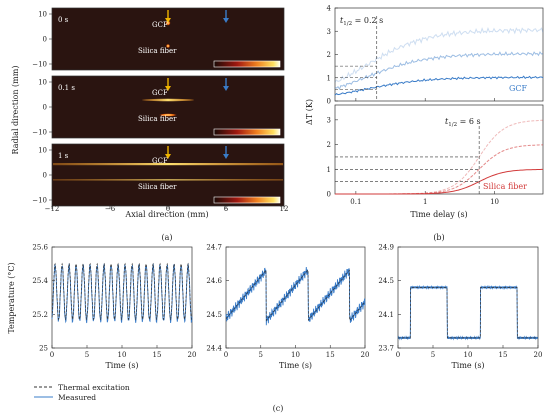  Describe the element at coordinates (386, 349) in the screenshot. I see `c-ytick-label: 23.7` at that location.